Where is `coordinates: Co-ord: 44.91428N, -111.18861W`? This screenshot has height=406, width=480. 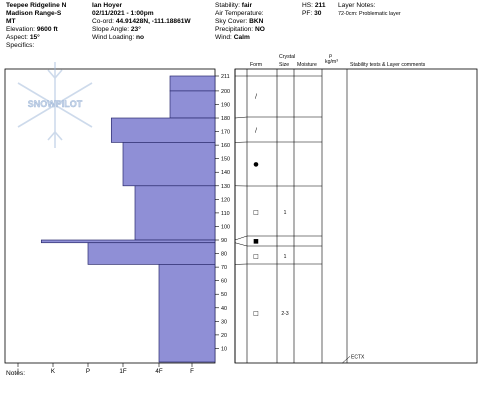
coordinates: Co-ord: 44.91428N, -111.18861W is located at coordinates (141, 21).